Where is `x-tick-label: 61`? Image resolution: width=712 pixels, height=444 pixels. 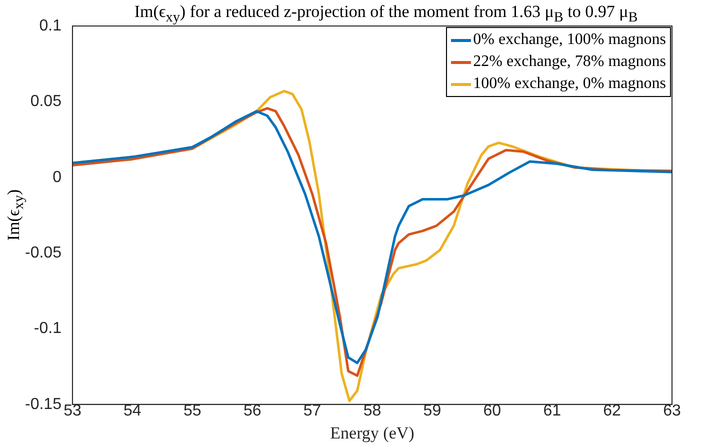
x-tick-label: 61 is located at coordinates (552, 411).